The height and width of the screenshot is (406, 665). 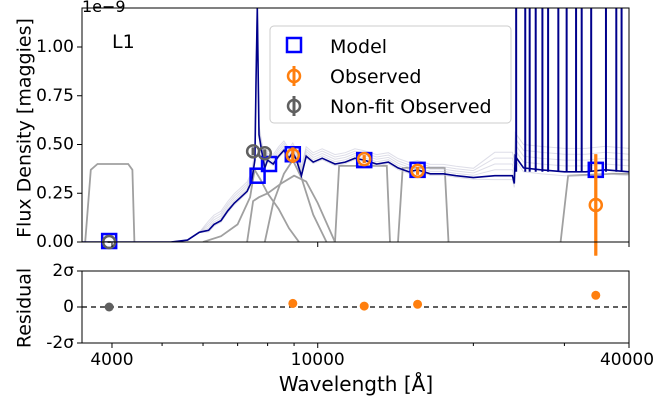 I want to click on legend-frame, so click(x=390, y=74).